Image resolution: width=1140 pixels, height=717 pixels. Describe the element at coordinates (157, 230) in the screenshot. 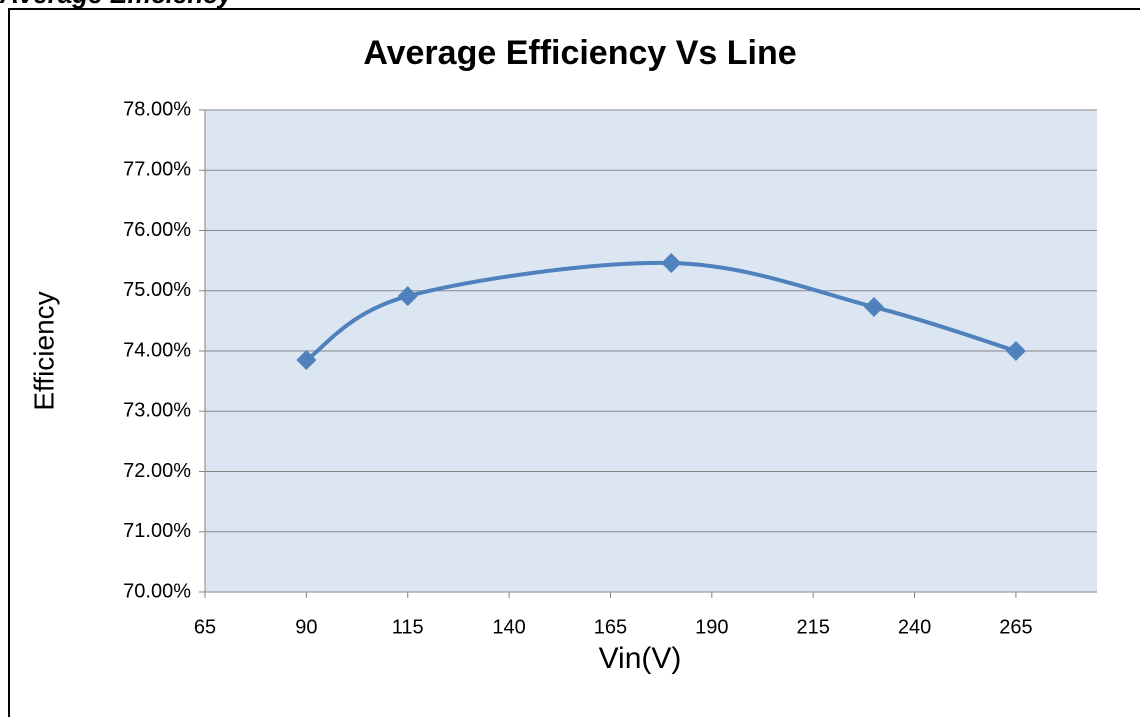

I see `y-tick-label: 76.00%` at that location.